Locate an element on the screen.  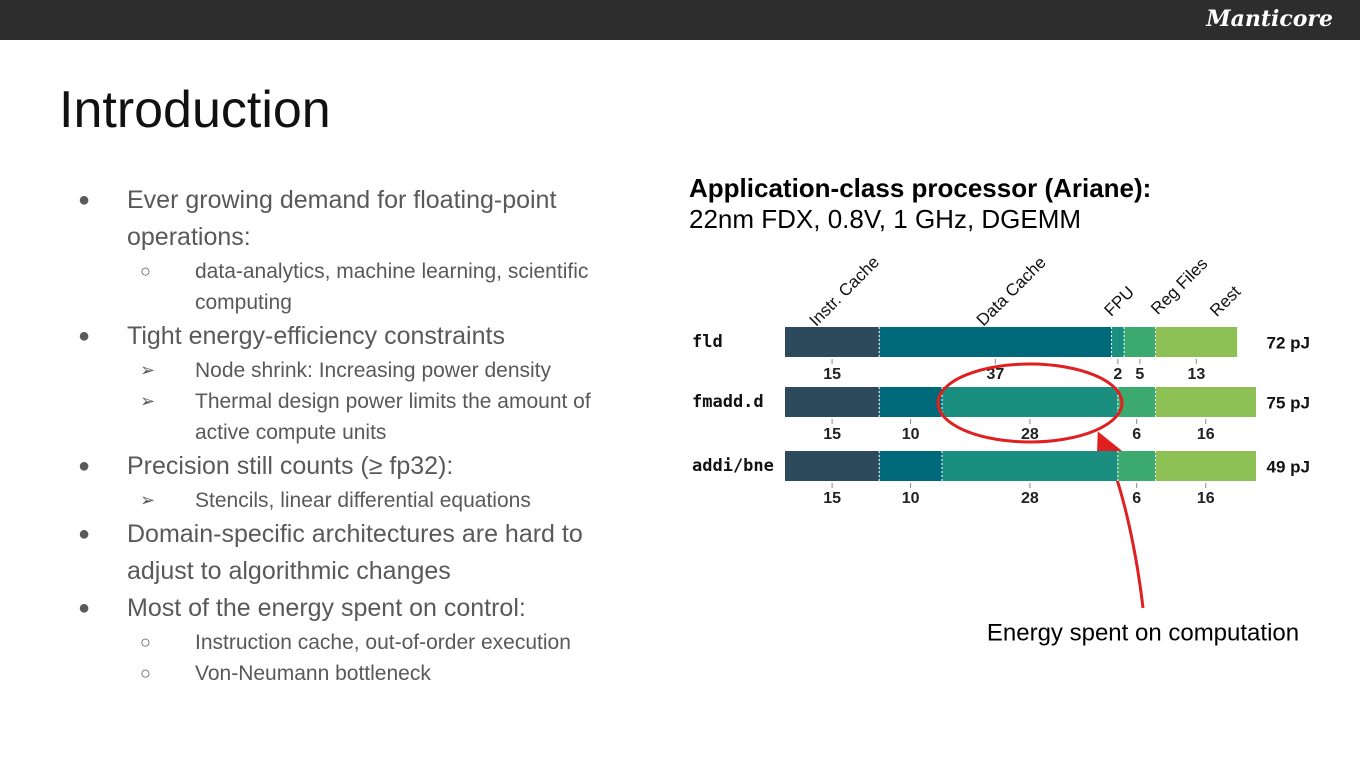
legend-label: Reg Files is located at coordinates (1179, 286).